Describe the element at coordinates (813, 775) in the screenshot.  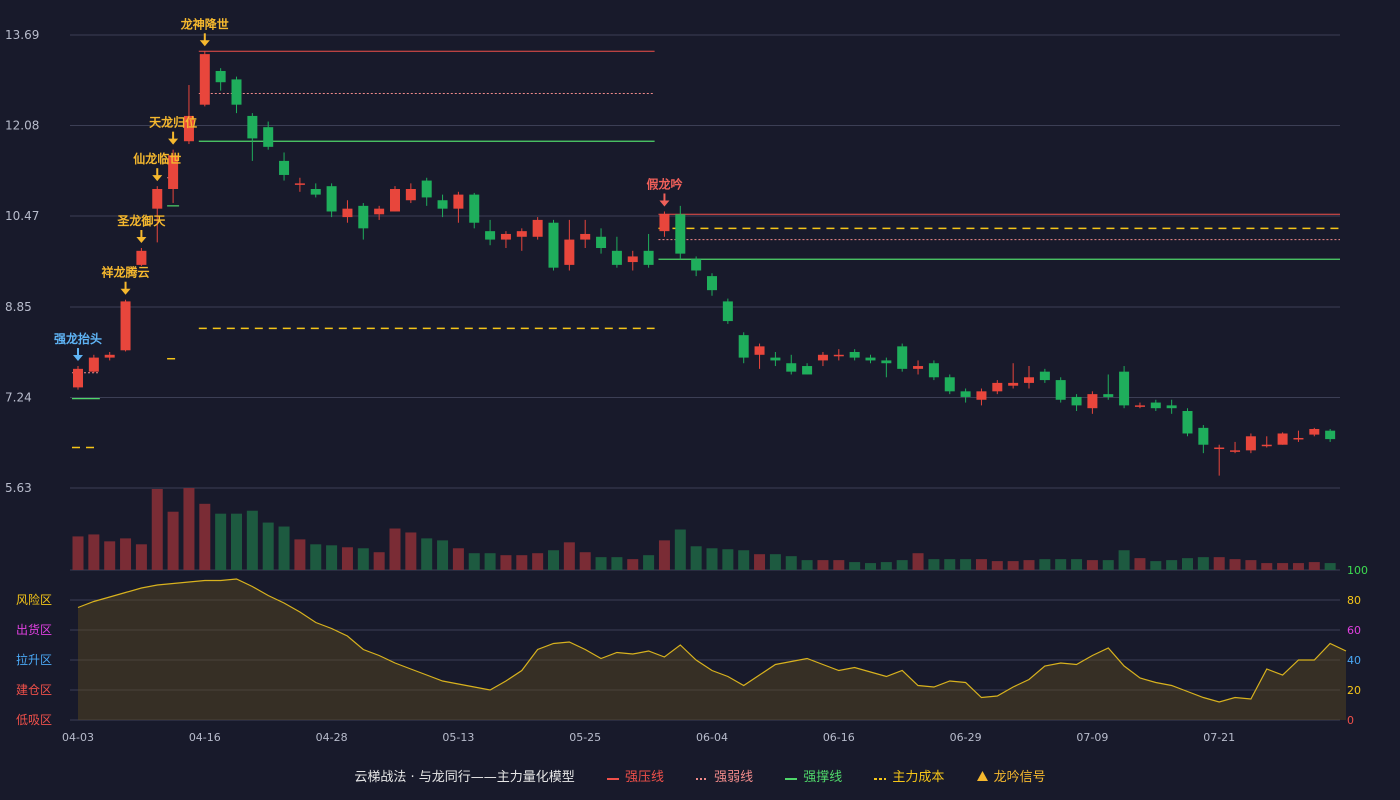
I see `legend-item-support: 强撑线` at that location.